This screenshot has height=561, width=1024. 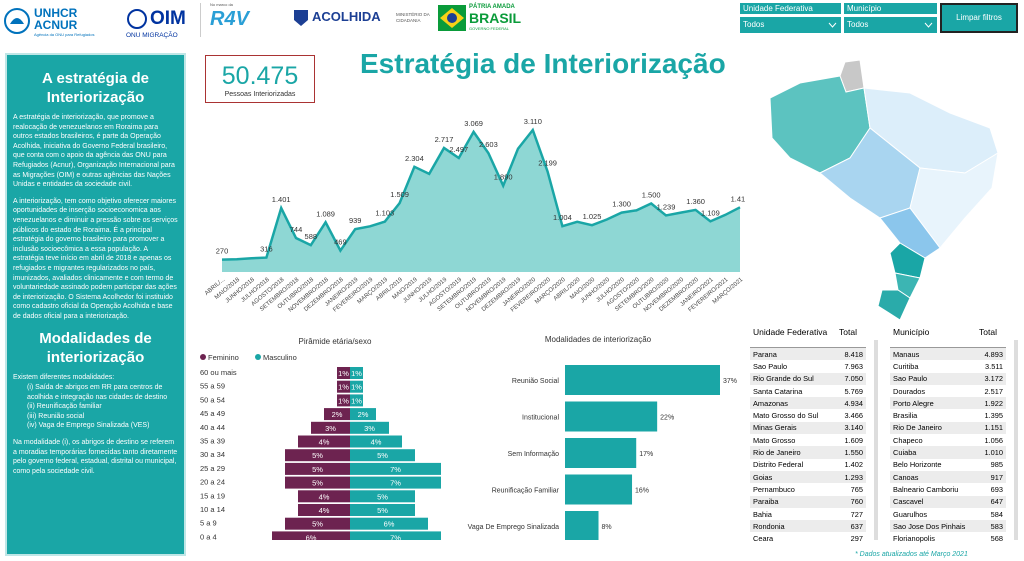 What do you see at coordinates (854, 403) in the screenshot?
I see `table-cell: 4.934` at bounding box center [854, 403].